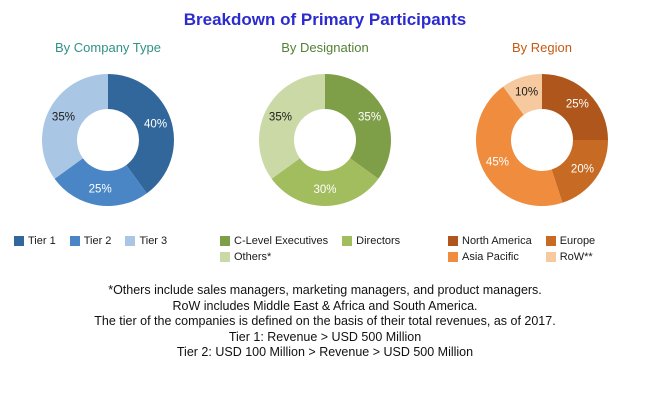  Describe the element at coordinates (306, 249) in the screenshot. I see `legend-designation: C-Level Executives Directors Others*` at that location.